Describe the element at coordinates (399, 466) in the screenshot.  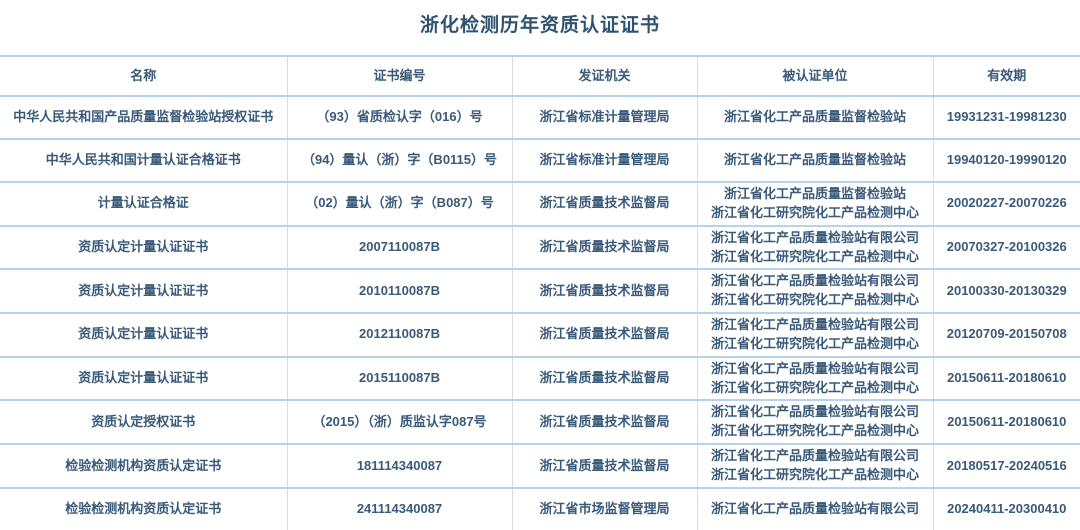
I see `cell-certificate-number: 181114340087` at that location.